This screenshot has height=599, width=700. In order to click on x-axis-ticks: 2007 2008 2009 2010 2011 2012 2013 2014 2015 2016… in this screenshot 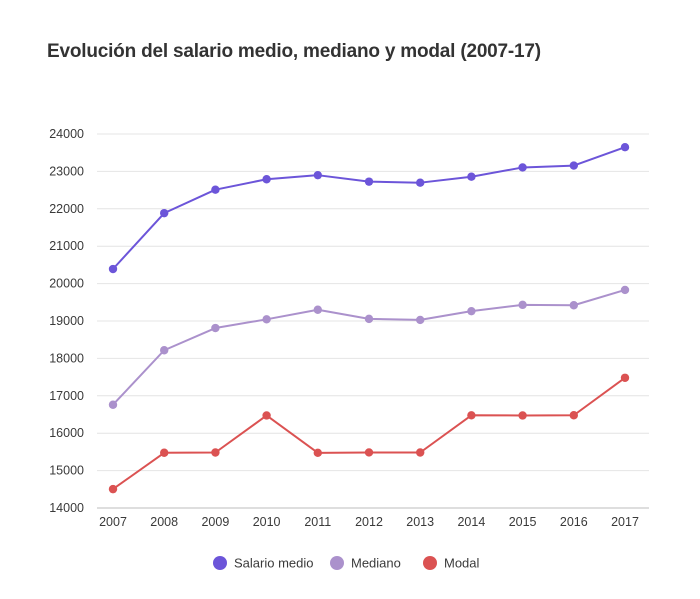, I will do `click(369, 522)`.